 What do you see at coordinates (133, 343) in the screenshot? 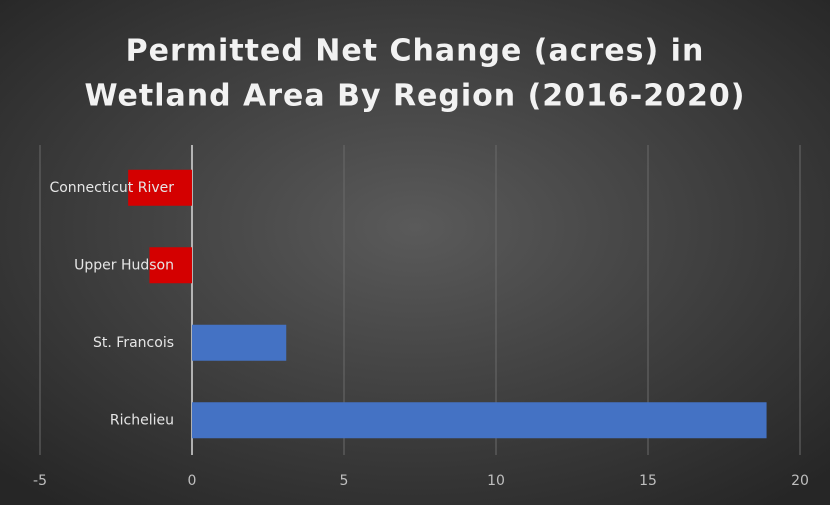
I see `y-tick-label: St. Francois` at bounding box center [133, 343].